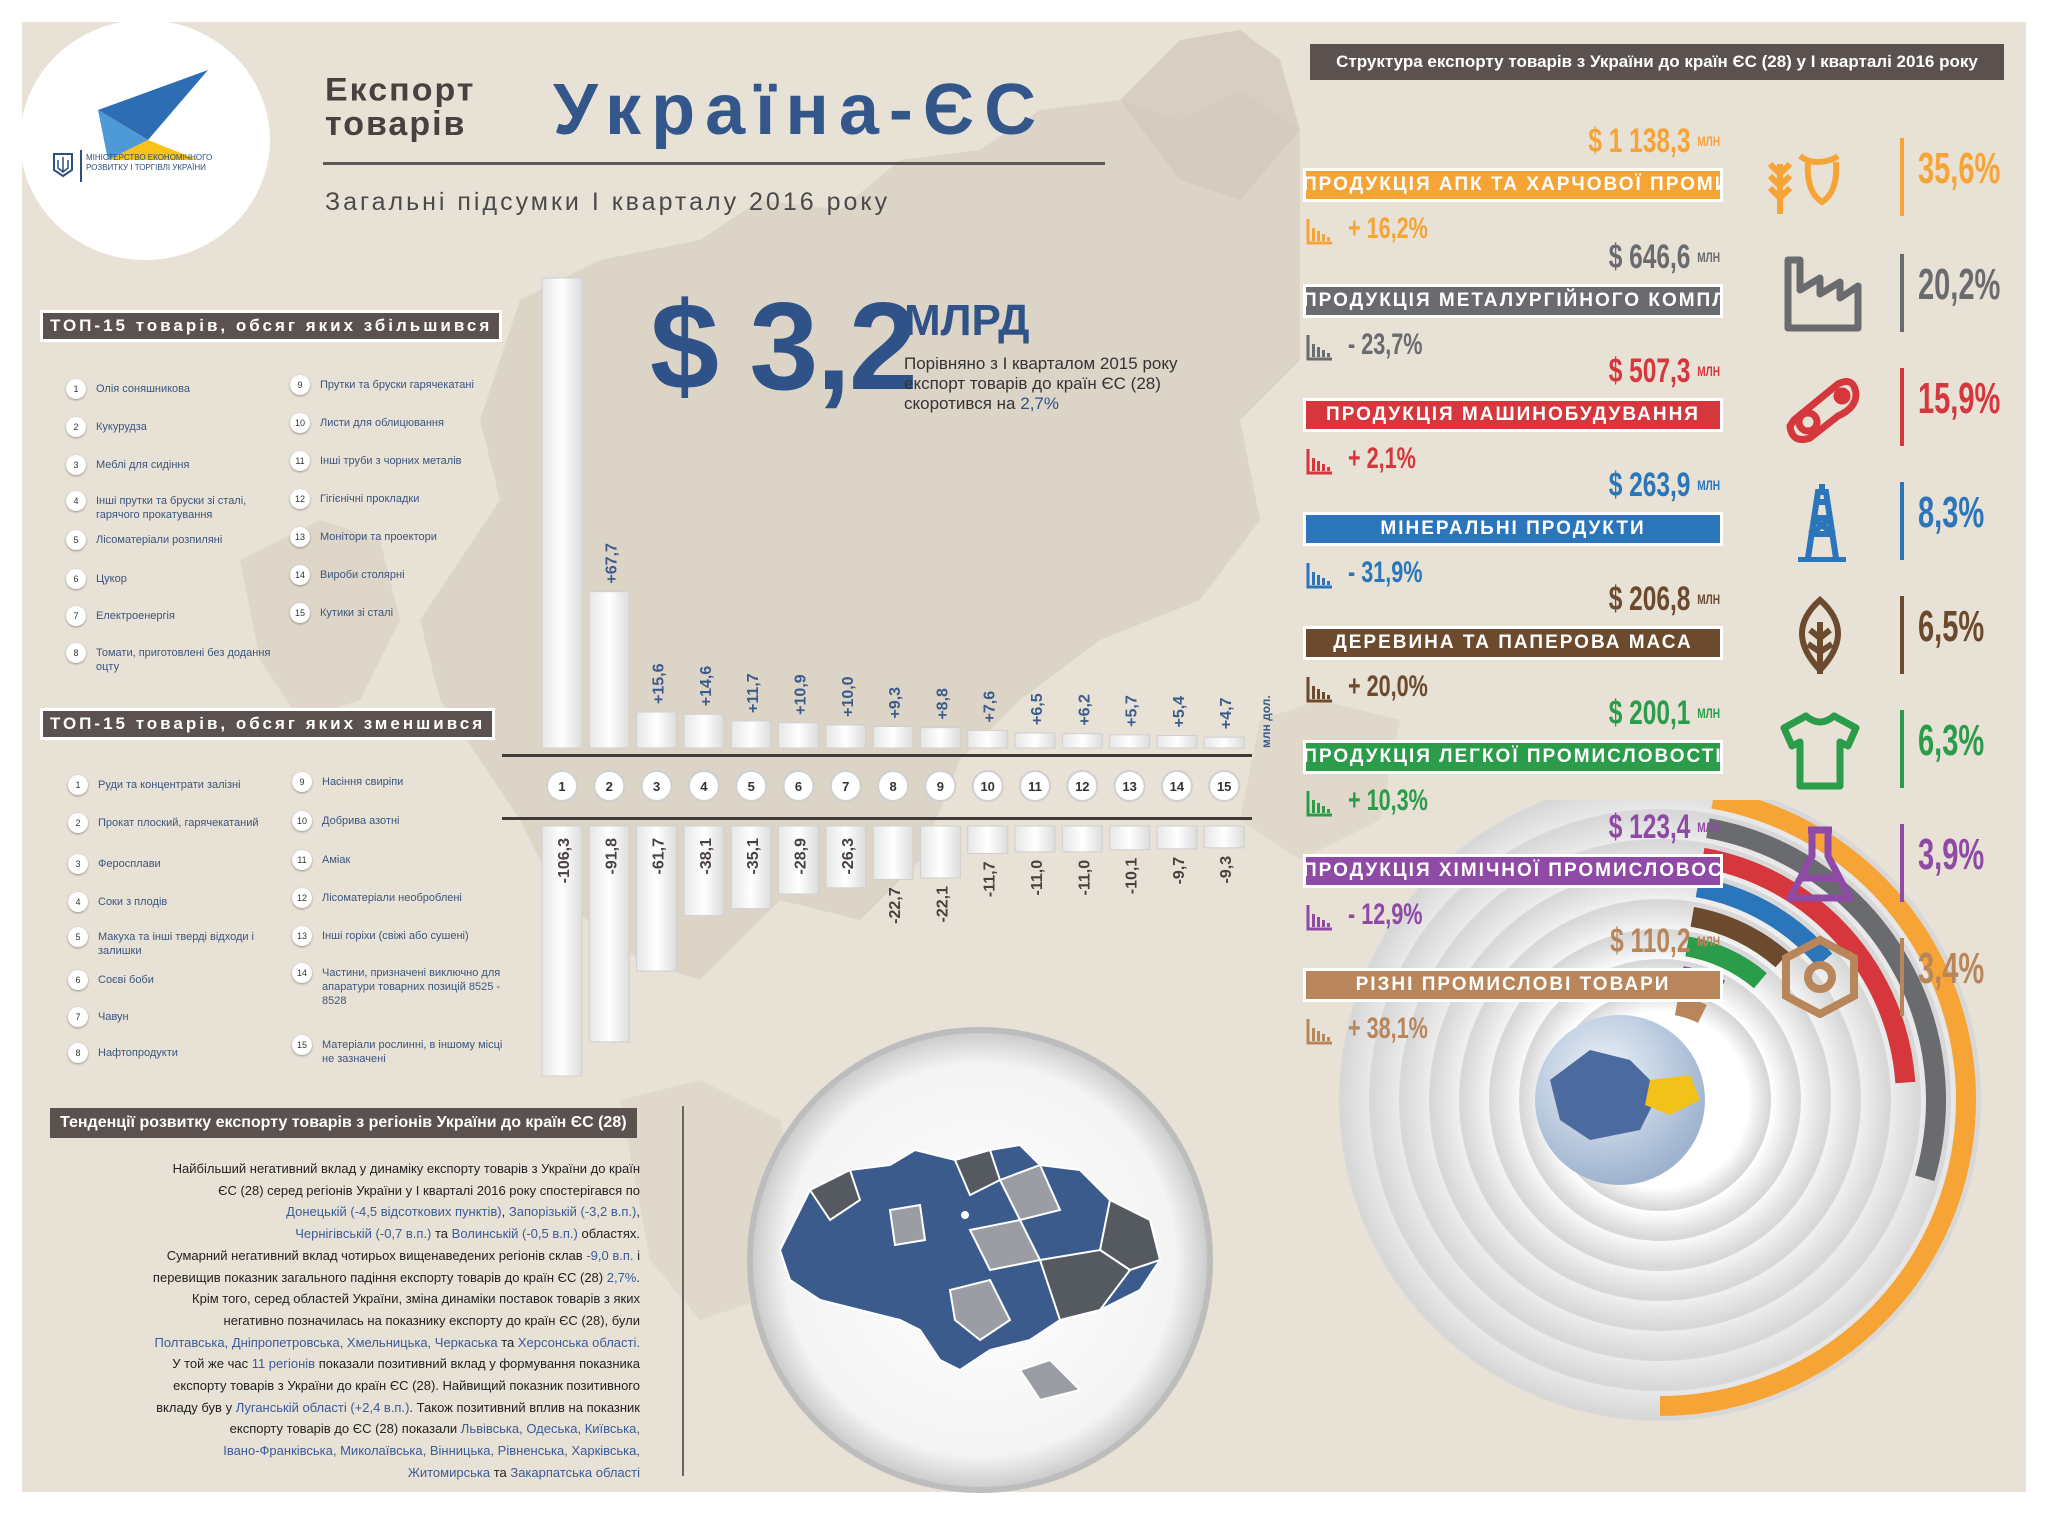  Describe the element at coordinates (1388, 686) in the screenshot. I see `category-change-5: + 20,0%` at that location.